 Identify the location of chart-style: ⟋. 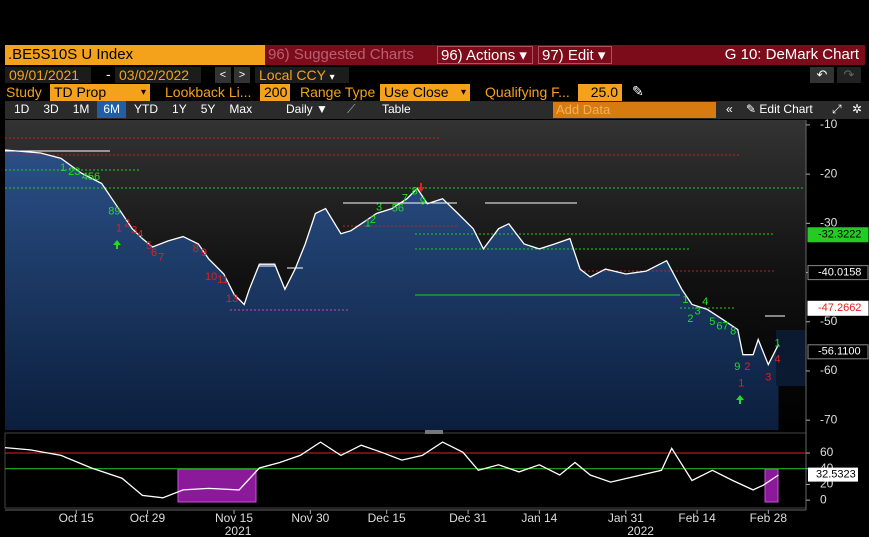
(351, 109).